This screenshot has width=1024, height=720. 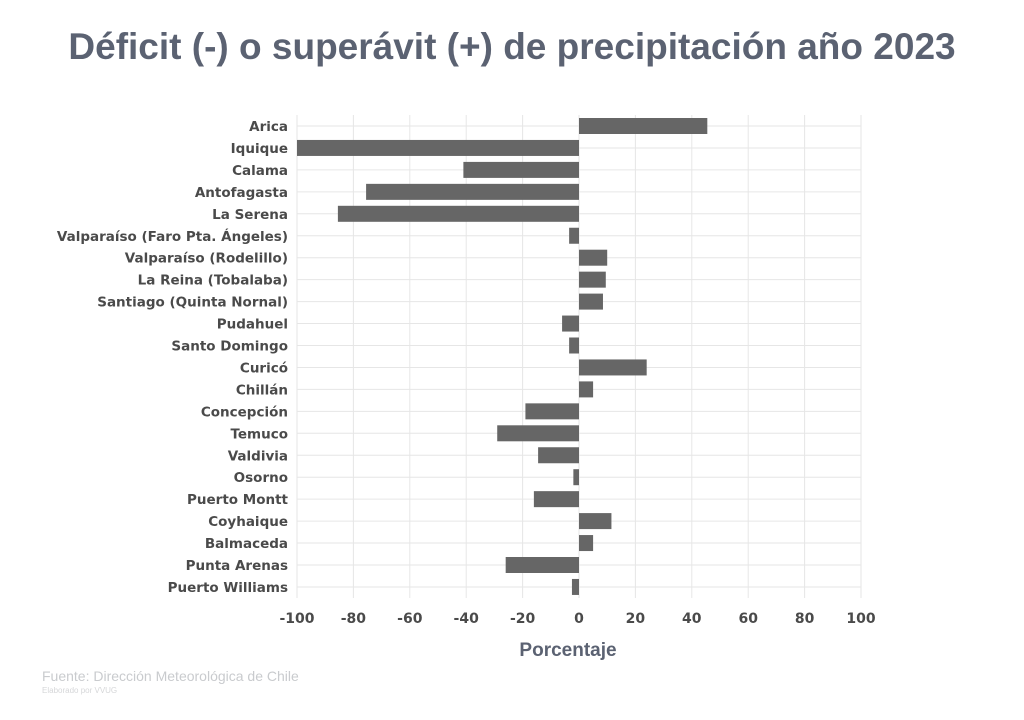 What do you see at coordinates (252, 325) in the screenshot?
I see `category-label: Pudahuel` at bounding box center [252, 325].